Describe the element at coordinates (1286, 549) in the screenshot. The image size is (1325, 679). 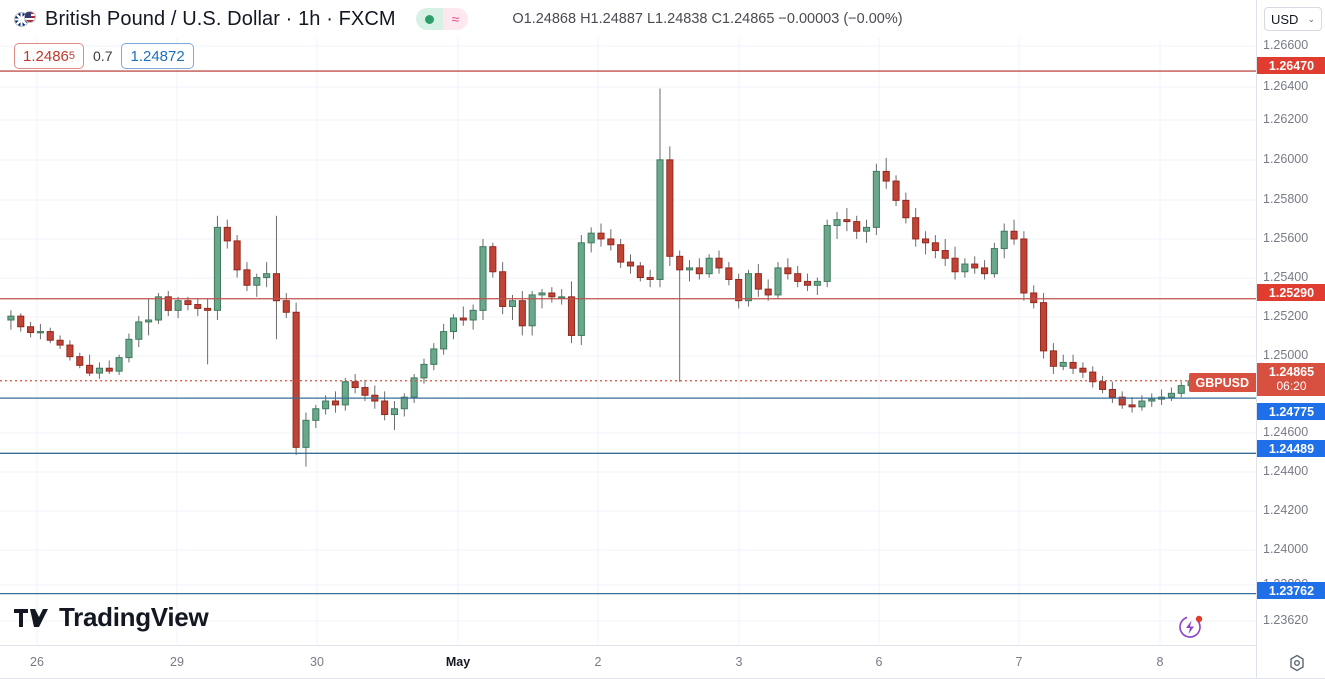
I see `price-tick: 1.24000` at that location.